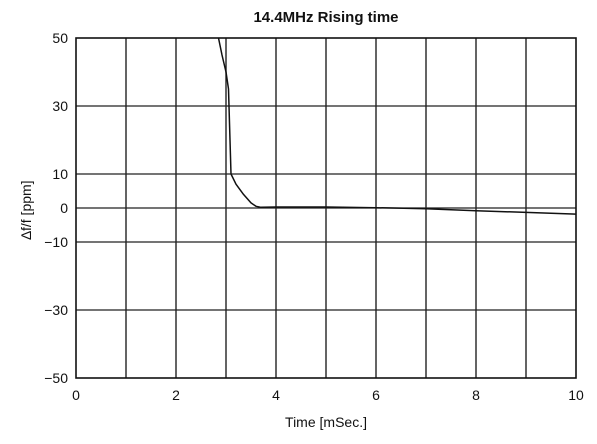 The image size is (597, 444). Describe the element at coordinates (276, 395) in the screenshot. I see `x-tick-label: 4` at that location.